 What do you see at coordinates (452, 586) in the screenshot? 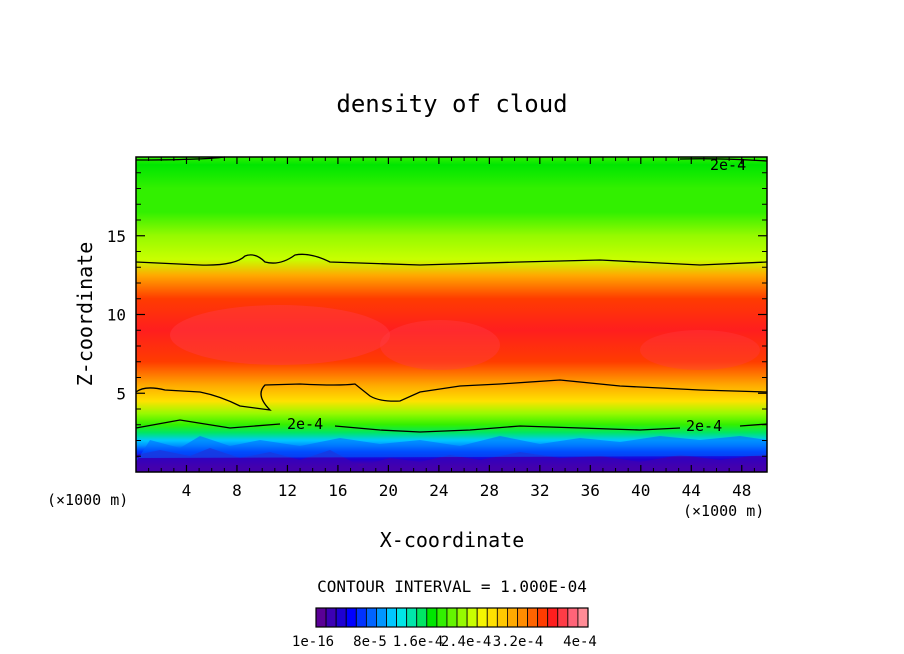
I see `contour-interval-label: CONTOUR INTERVAL = 1.000E-04` at bounding box center [452, 586].